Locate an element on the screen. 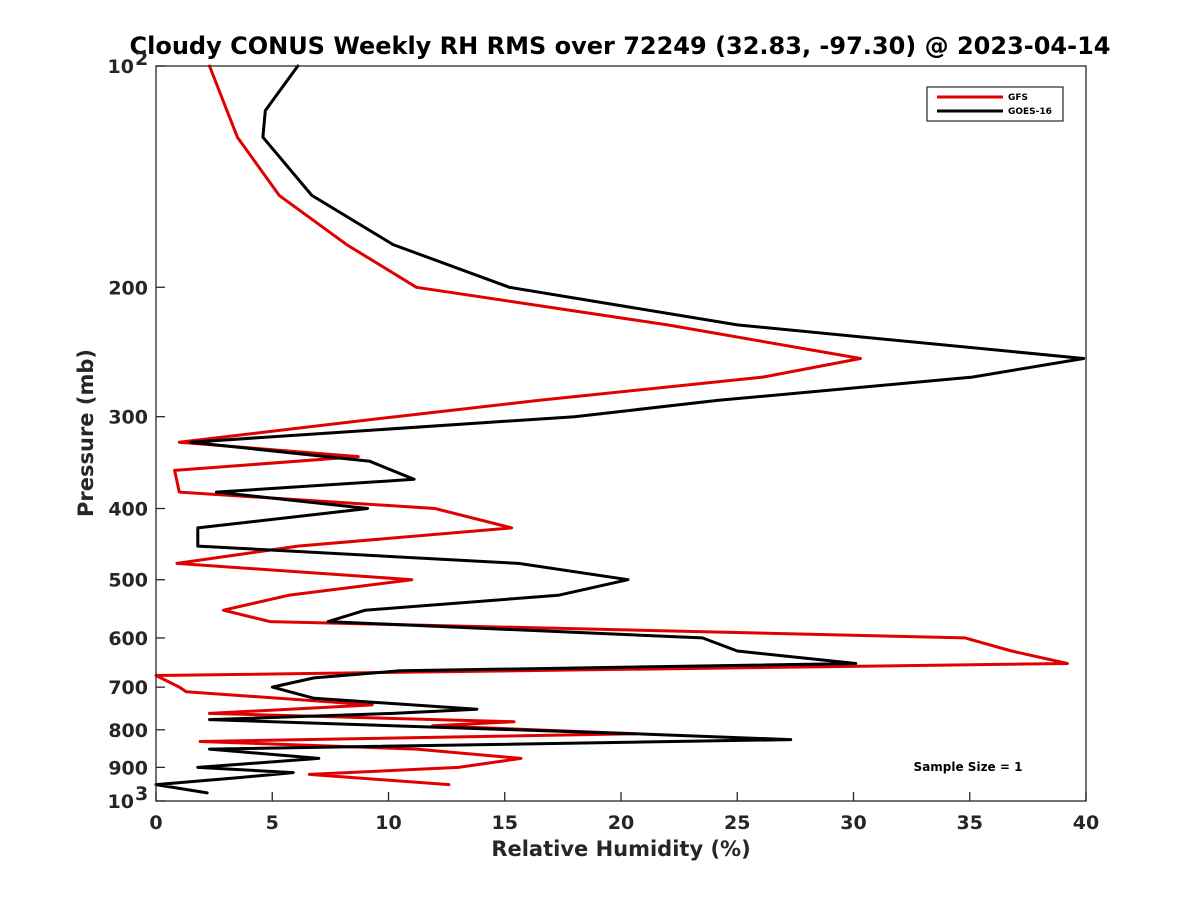  y-tick-label: 700 is located at coordinates (128, 688).